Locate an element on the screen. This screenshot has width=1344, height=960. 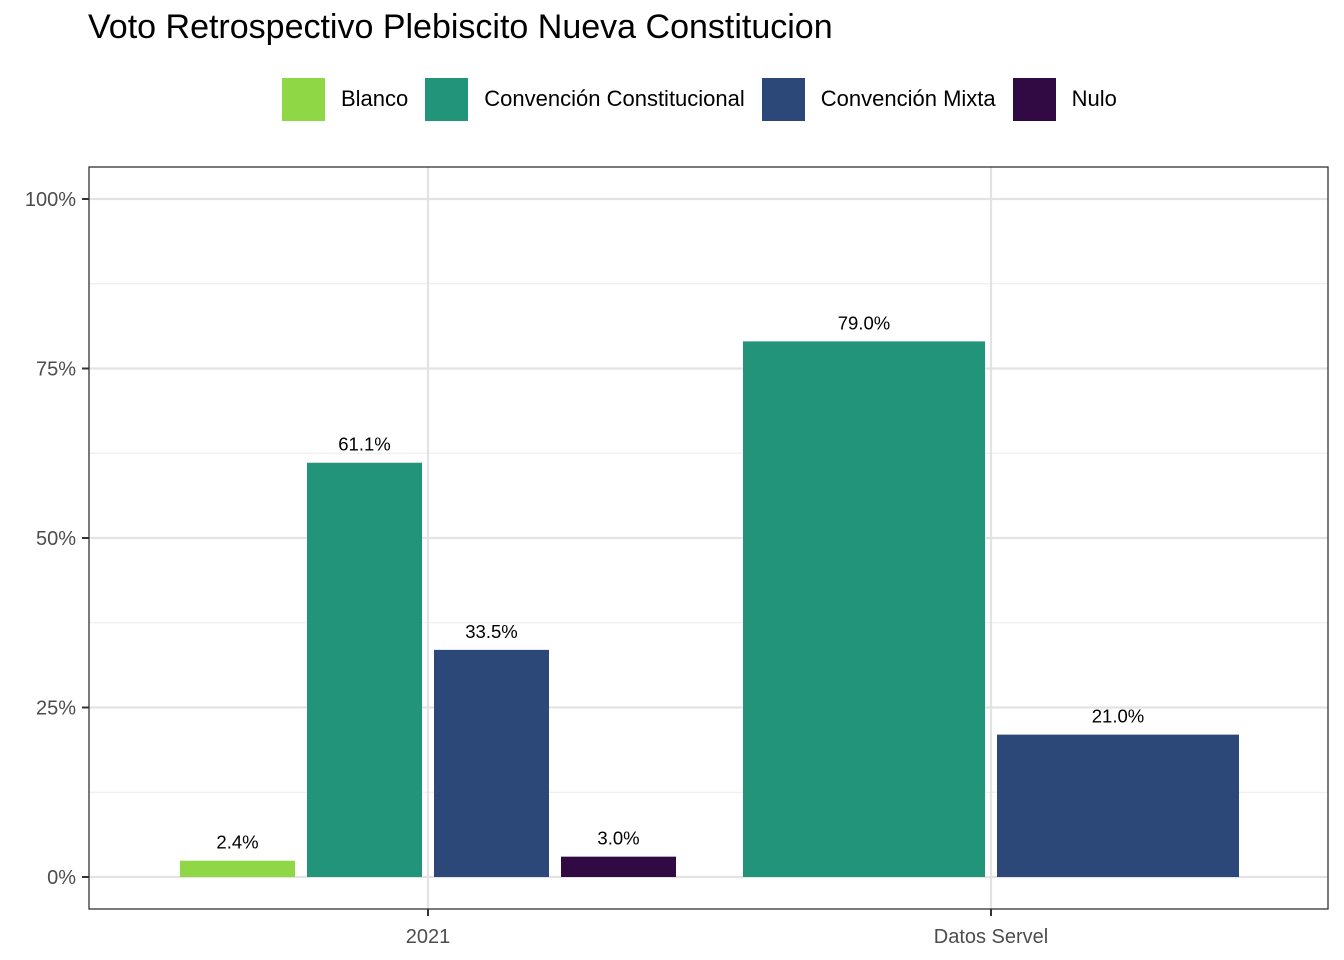
legend-key-blanco is located at coordinates (303, 99).